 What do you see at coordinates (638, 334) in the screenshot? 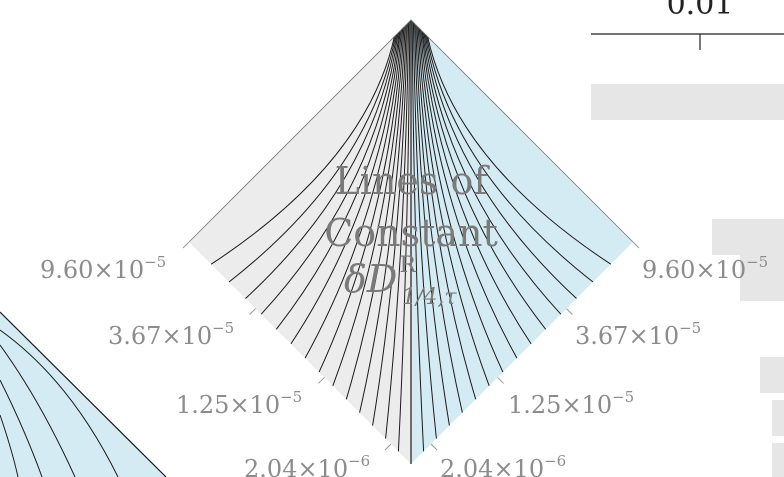
I see `right-tick-label-2: 3.67×10⁻⁵` at bounding box center [638, 334].